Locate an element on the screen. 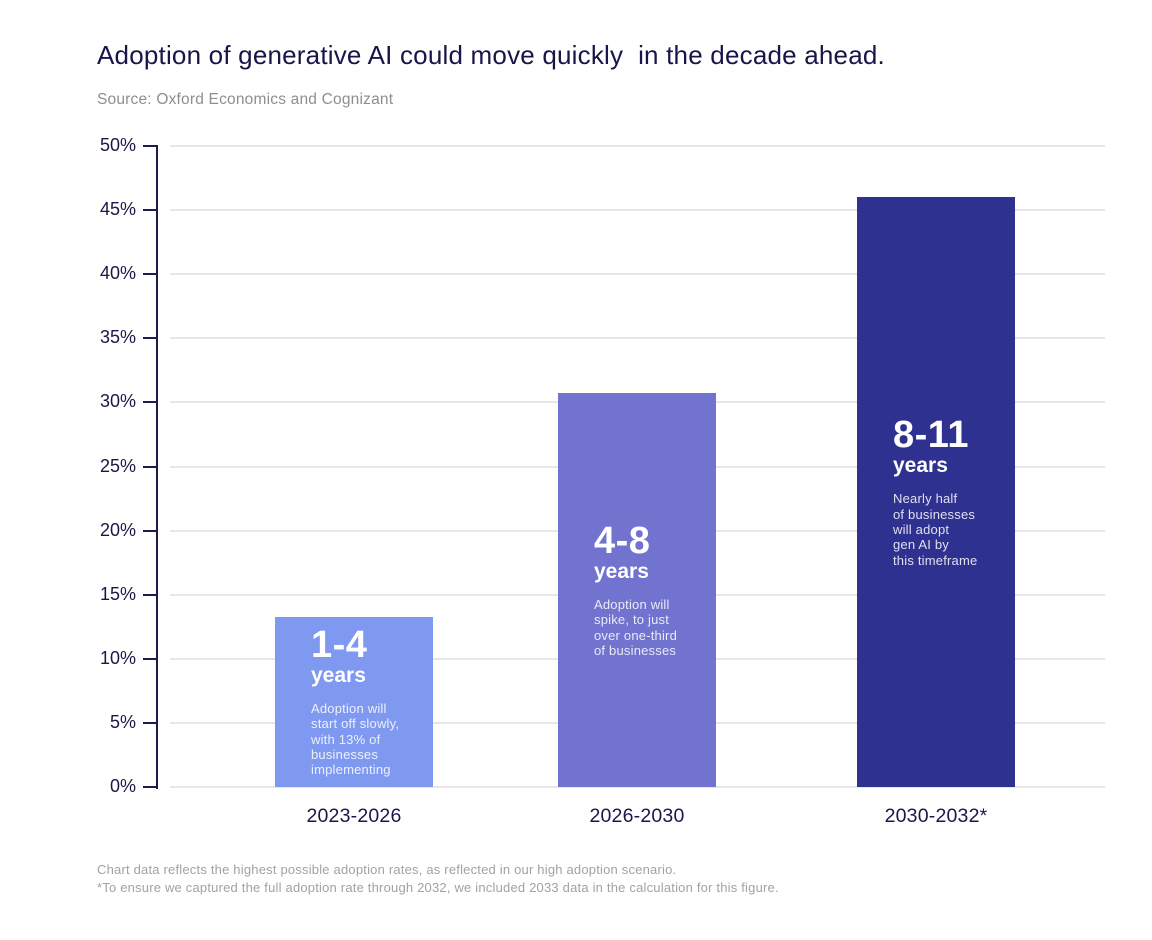  y-tick-label-45: 45% is located at coordinates (117, 209).